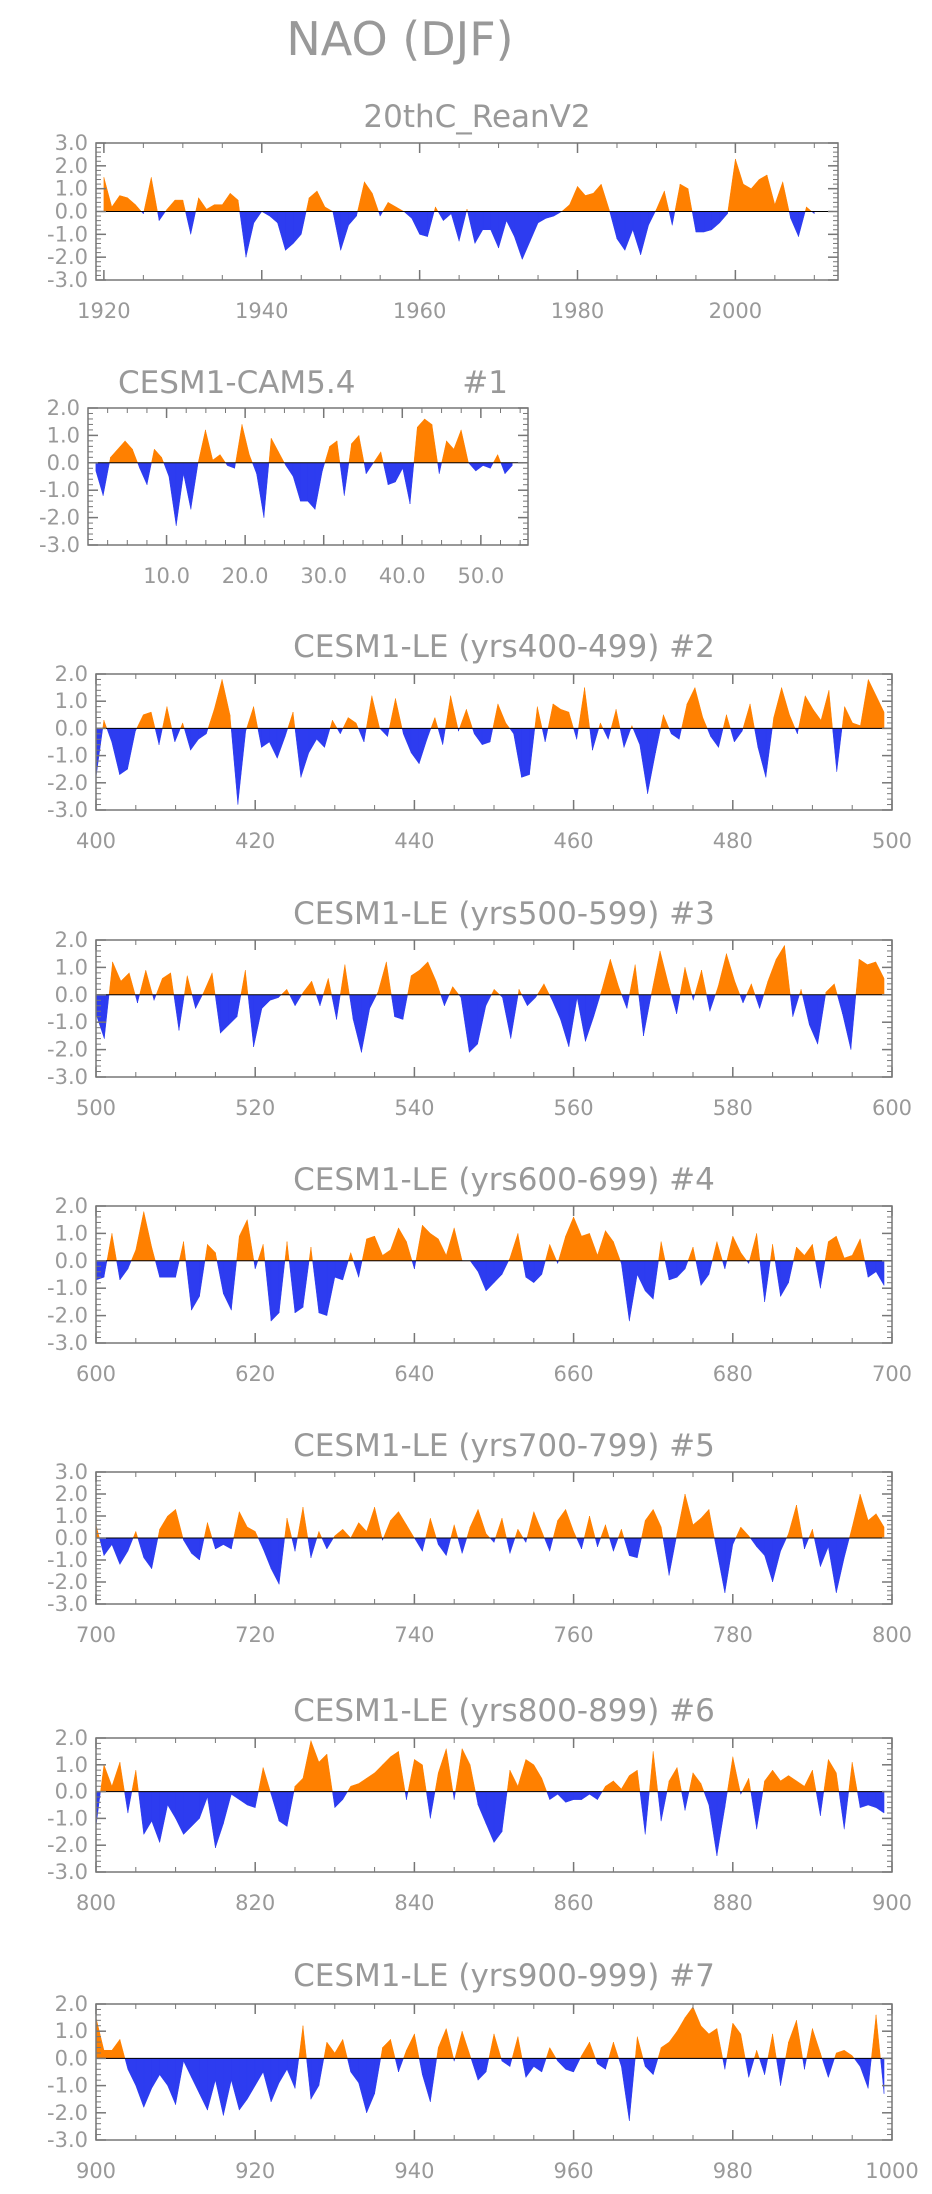 The image size is (932, 2194). I want to click on x-tick-label: 560, so click(574, 1108).